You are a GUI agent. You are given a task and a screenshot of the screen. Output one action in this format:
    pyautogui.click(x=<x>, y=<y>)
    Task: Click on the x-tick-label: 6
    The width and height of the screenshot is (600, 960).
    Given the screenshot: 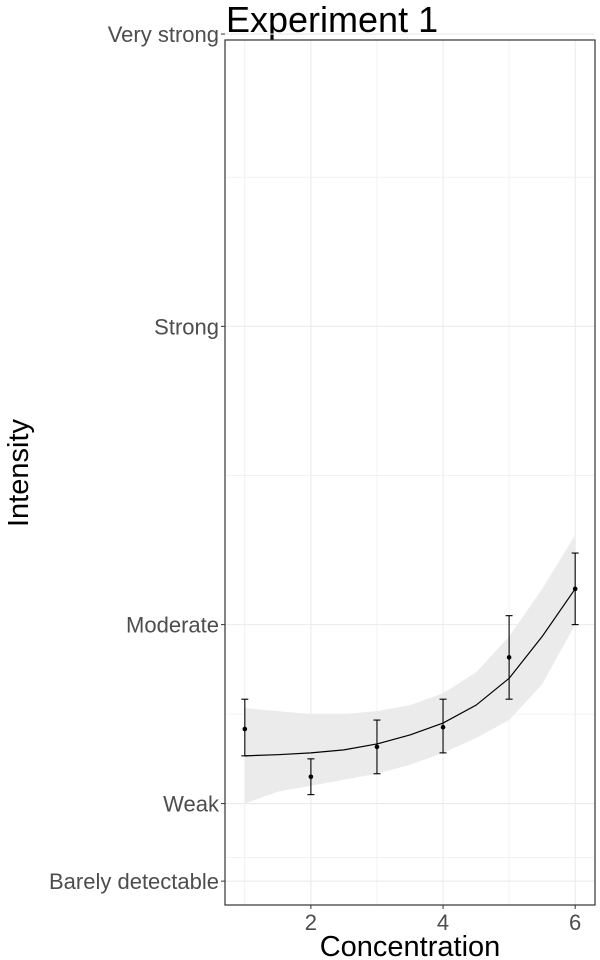 What is the action you would take?
    pyautogui.click(x=575, y=922)
    